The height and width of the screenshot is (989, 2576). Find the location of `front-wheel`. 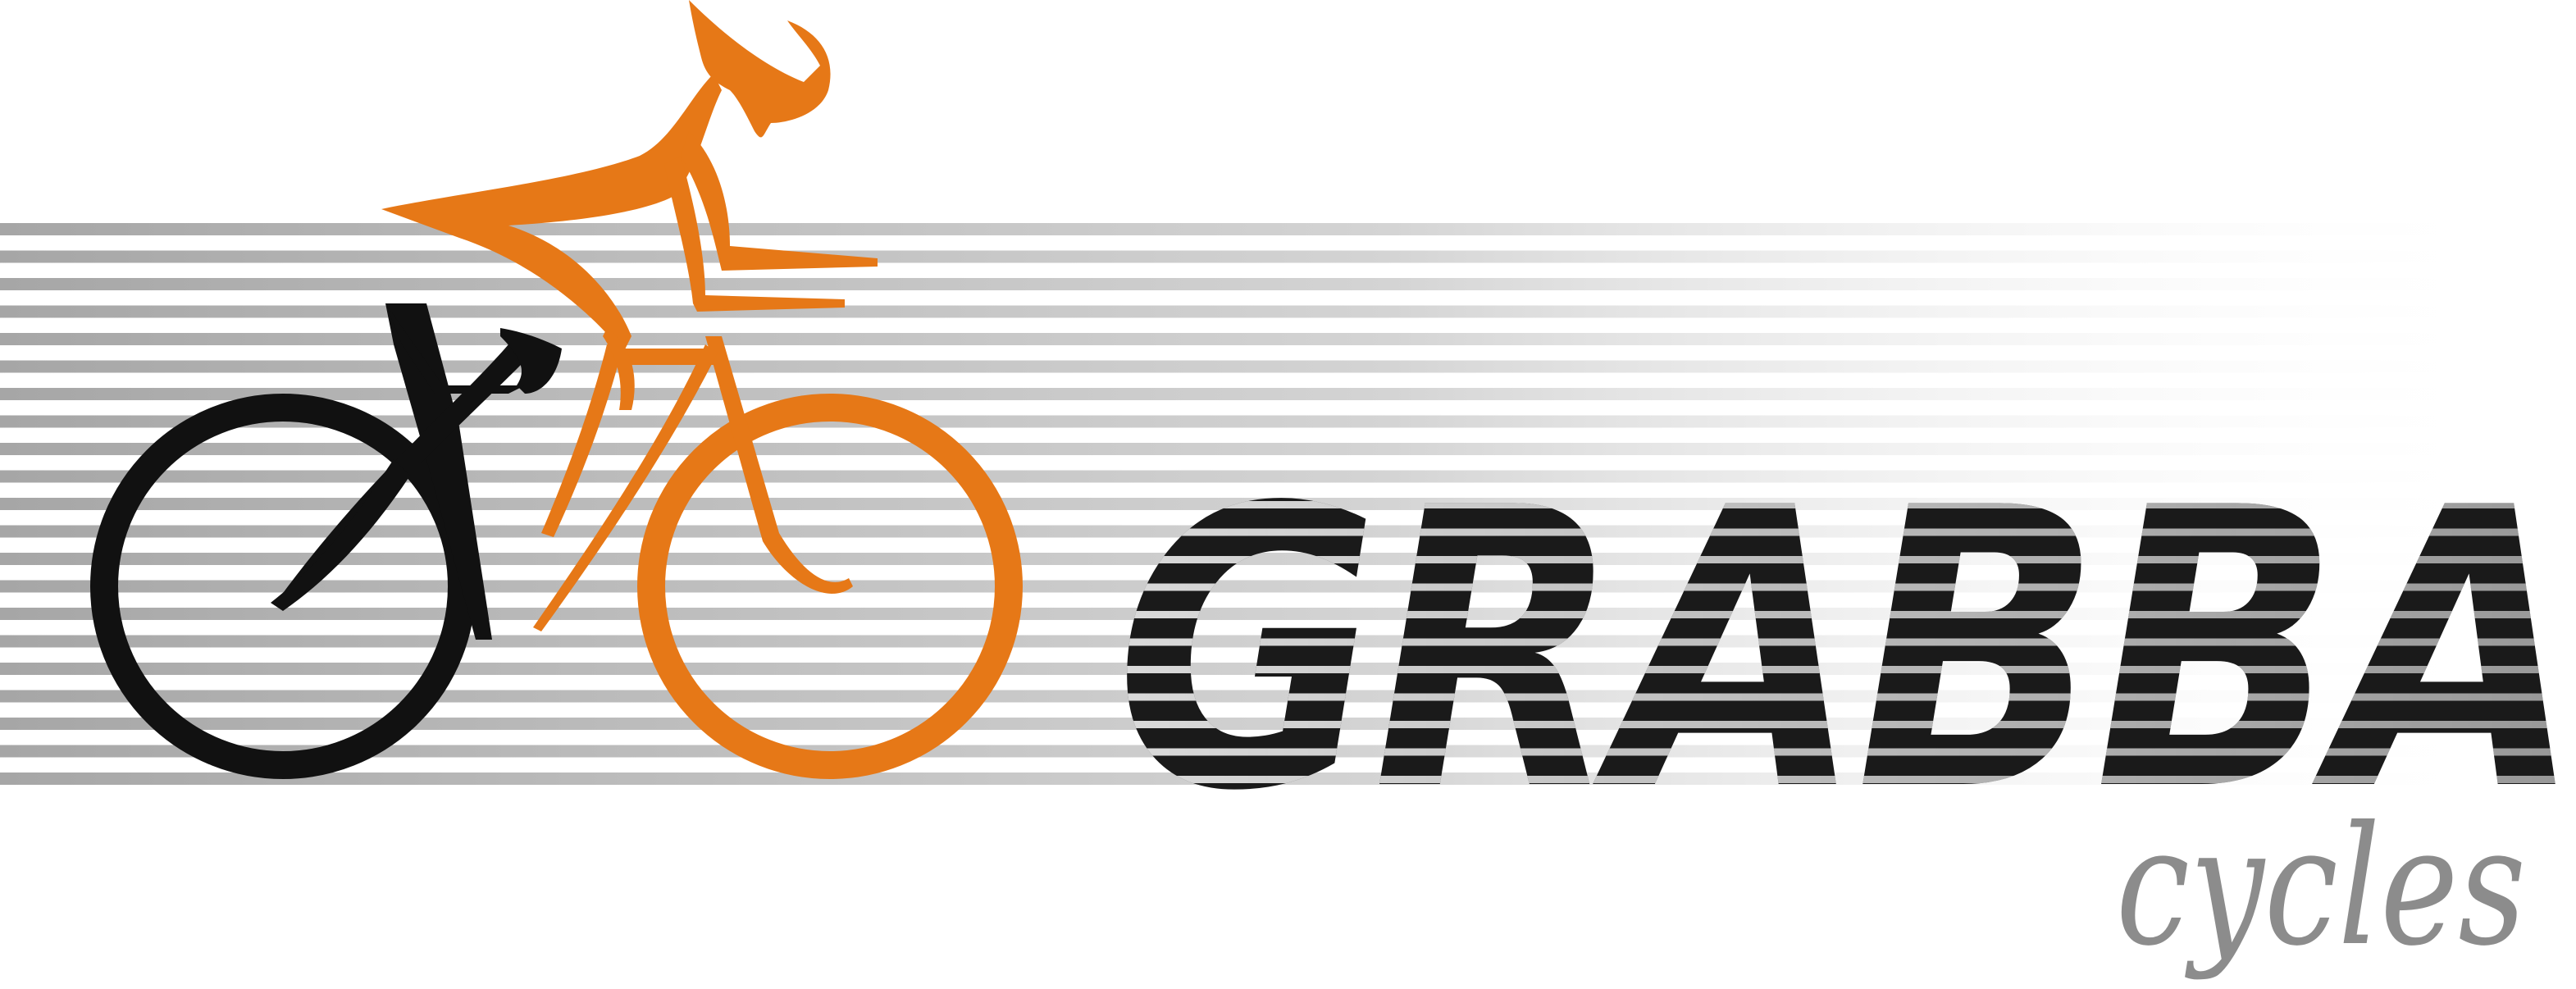

front-wheel is located at coordinates (830, 586).